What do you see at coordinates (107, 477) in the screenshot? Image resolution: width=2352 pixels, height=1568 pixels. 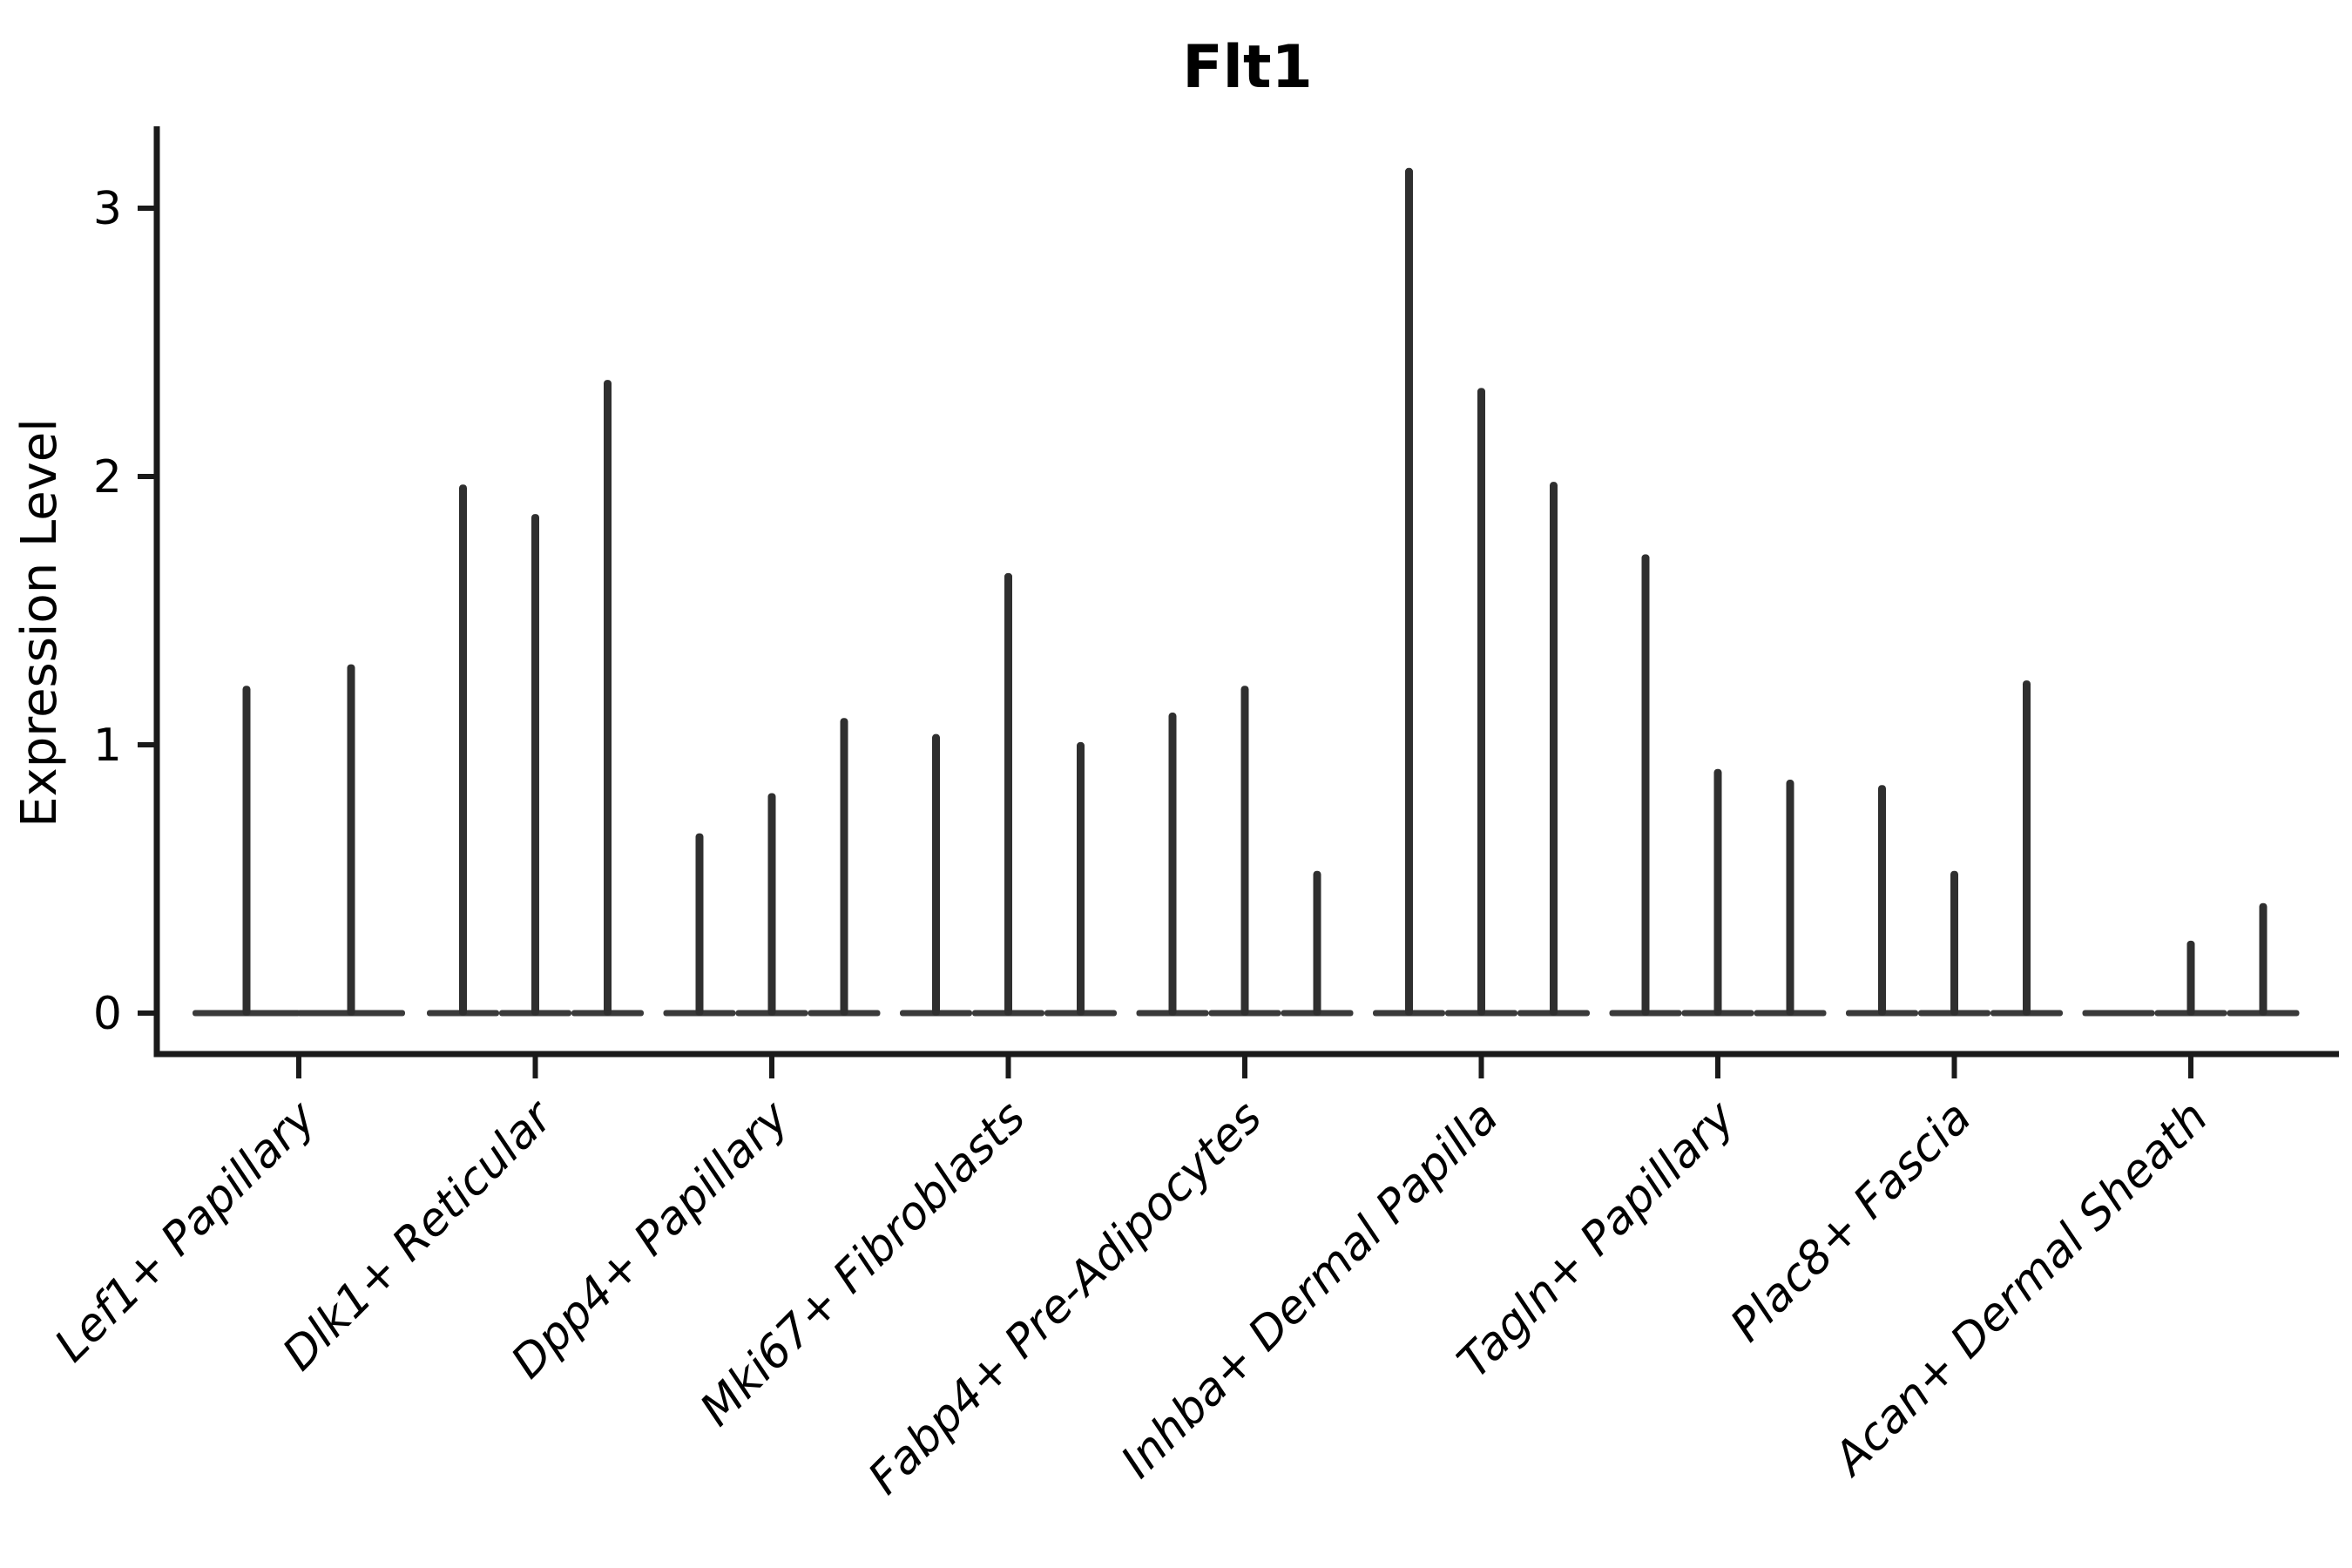 I see `y-tick-label: 2` at bounding box center [107, 477].